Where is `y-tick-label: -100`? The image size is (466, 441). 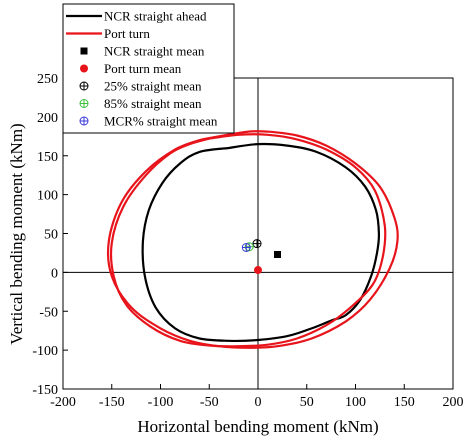 y-tick-label: -100 is located at coordinates (45, 351).